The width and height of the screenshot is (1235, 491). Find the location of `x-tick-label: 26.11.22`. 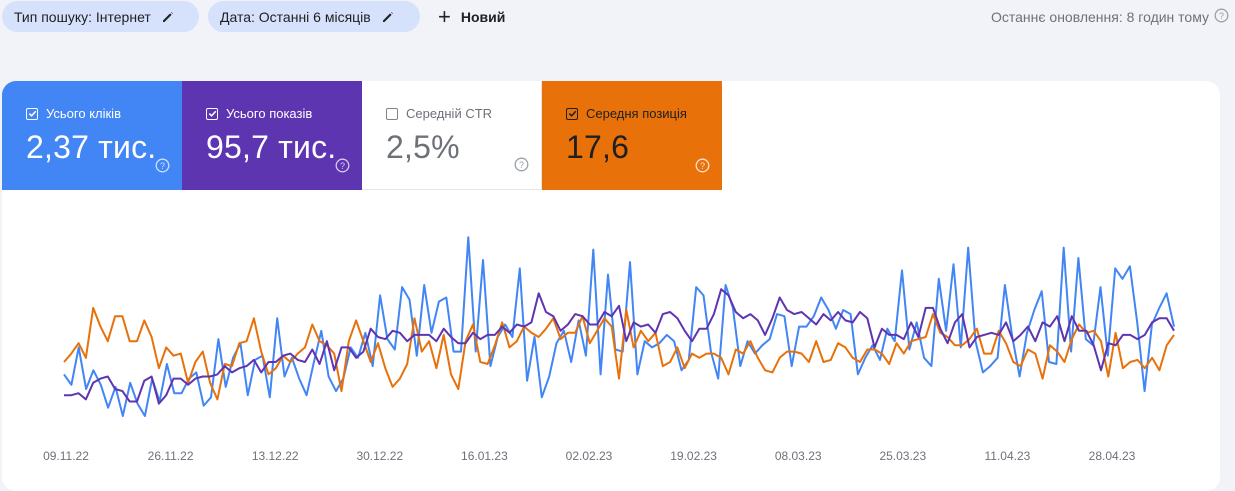

x-tick-label: 26.11.22 is located at coordinates (171, 456).